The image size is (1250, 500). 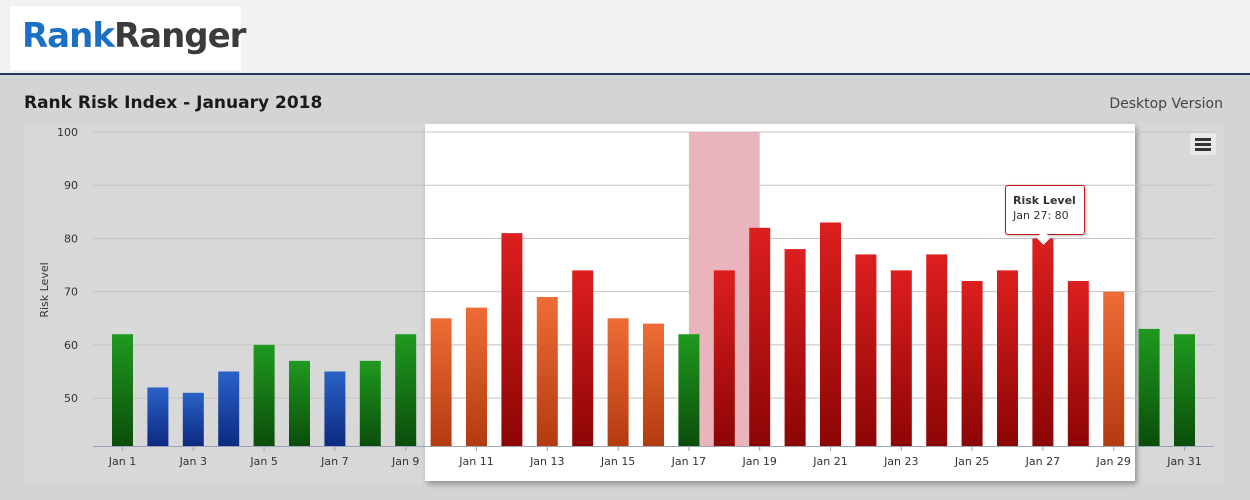 What do you see at coordinates (71, 345) in the screenshot?
I see `y-tick-label: 60` at bounding box center [71, 345].